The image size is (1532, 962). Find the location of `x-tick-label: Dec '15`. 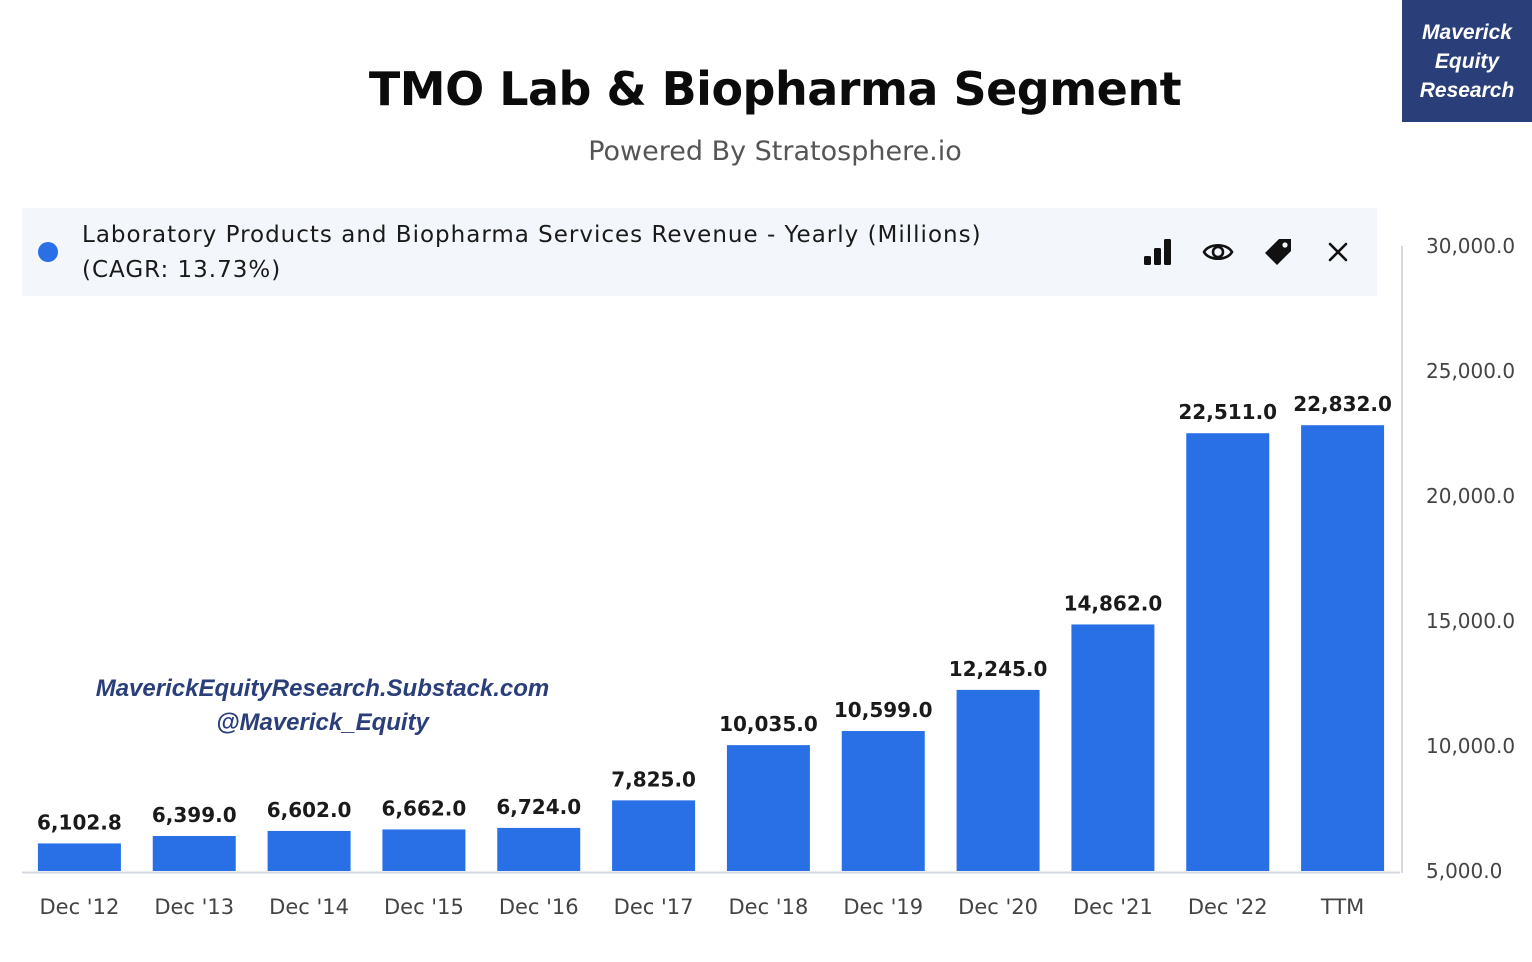

x-tick-label: Dec '15 is located at coordinates (424, 907).